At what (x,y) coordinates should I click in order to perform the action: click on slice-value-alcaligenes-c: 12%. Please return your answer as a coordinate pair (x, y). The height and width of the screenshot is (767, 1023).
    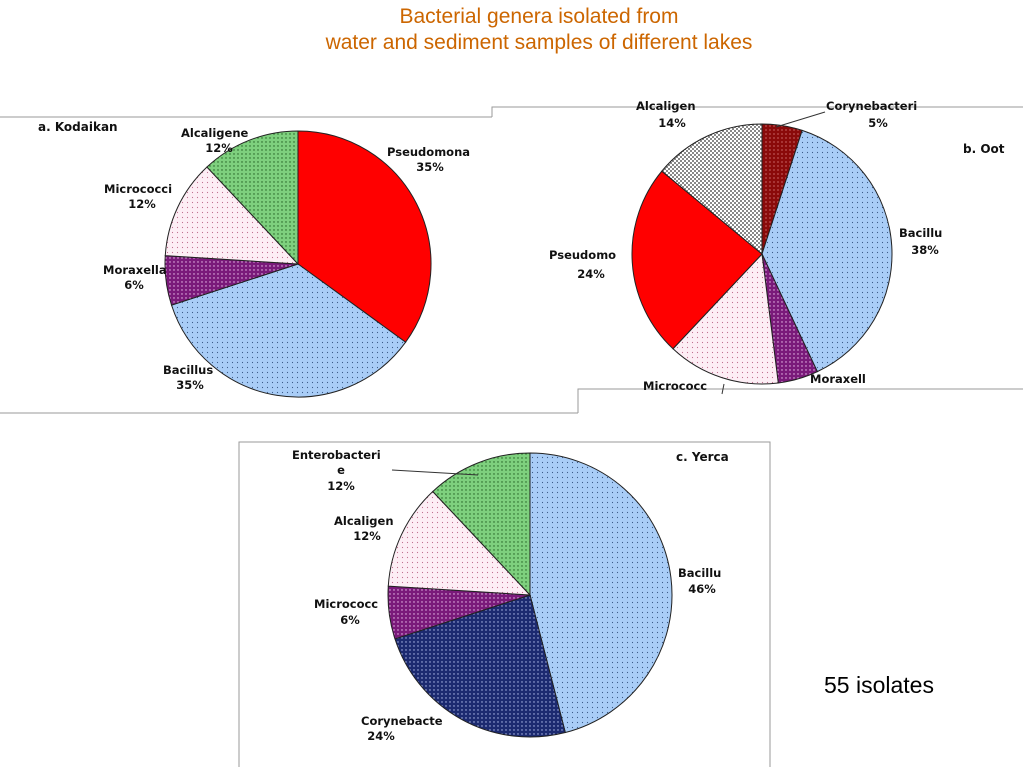
    Looking at the image, I should click on (367, 536).